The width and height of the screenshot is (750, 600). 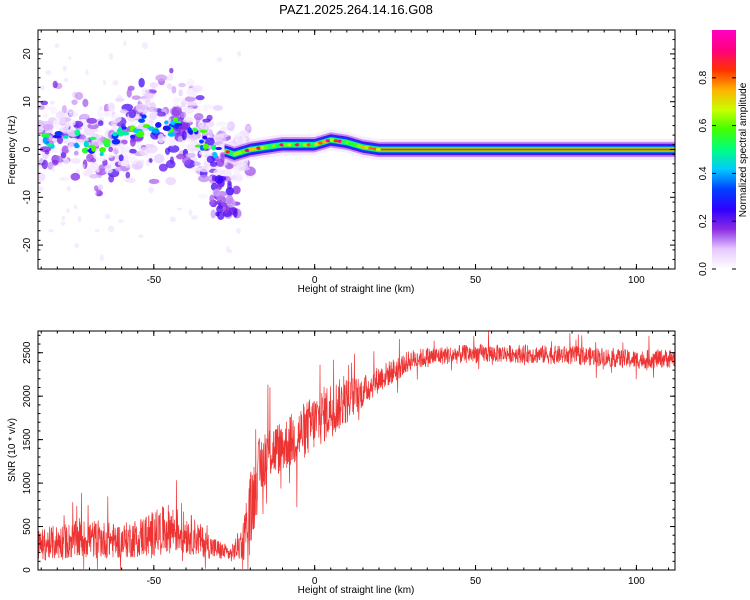 I want to click on colorbar-gradient, so click(x=724, y=149).